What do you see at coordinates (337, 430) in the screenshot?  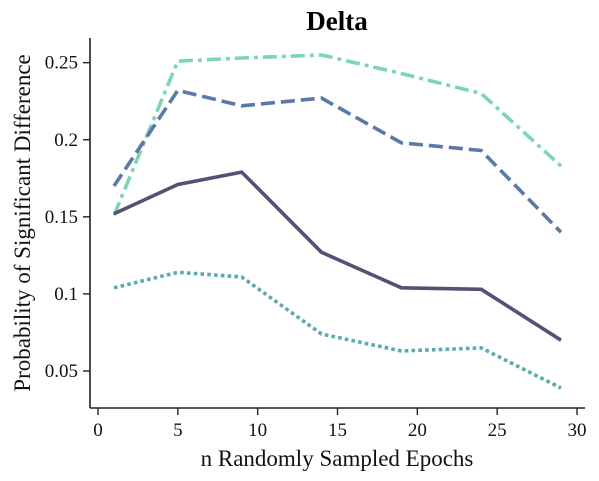 I see `x-tick-label: 15` at bounding box center [337, 430].